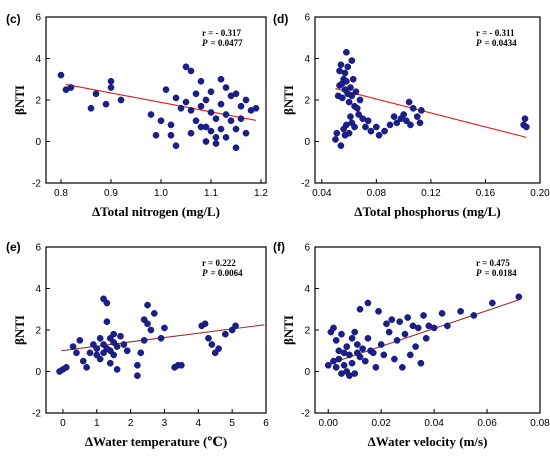  I want to click on p-value: P = 0.0434, so click(496, 43).